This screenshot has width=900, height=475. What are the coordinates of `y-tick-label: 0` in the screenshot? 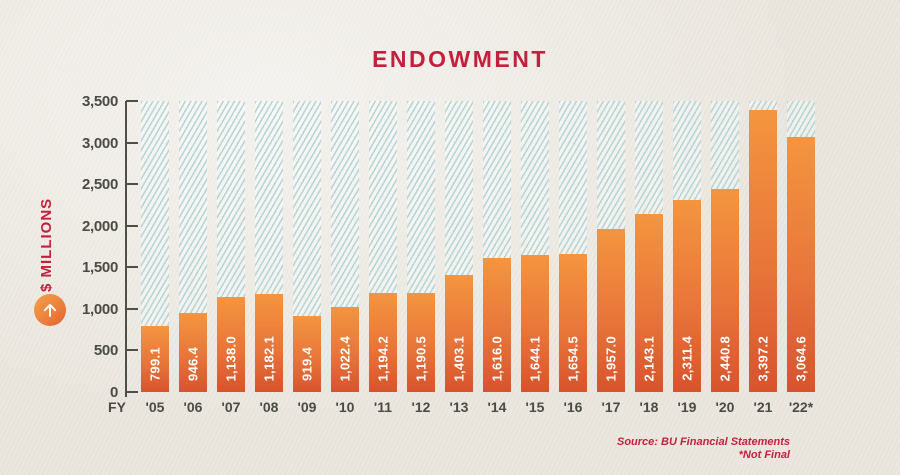 It's located at (113, 392).